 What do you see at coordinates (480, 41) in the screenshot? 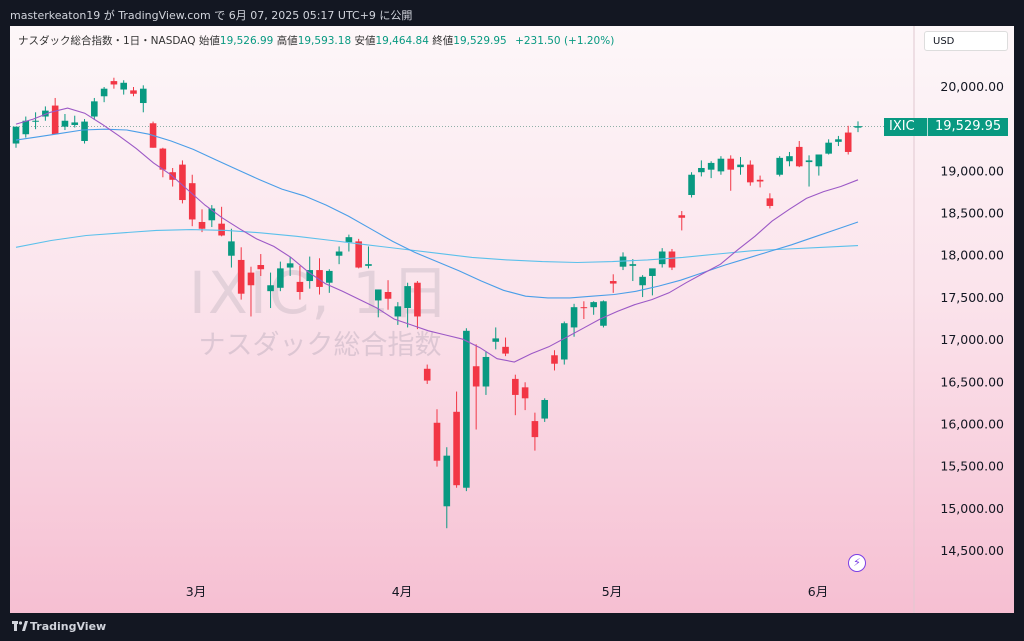
I see `close-value: 19,529.95` at bounding box center [480, 41].